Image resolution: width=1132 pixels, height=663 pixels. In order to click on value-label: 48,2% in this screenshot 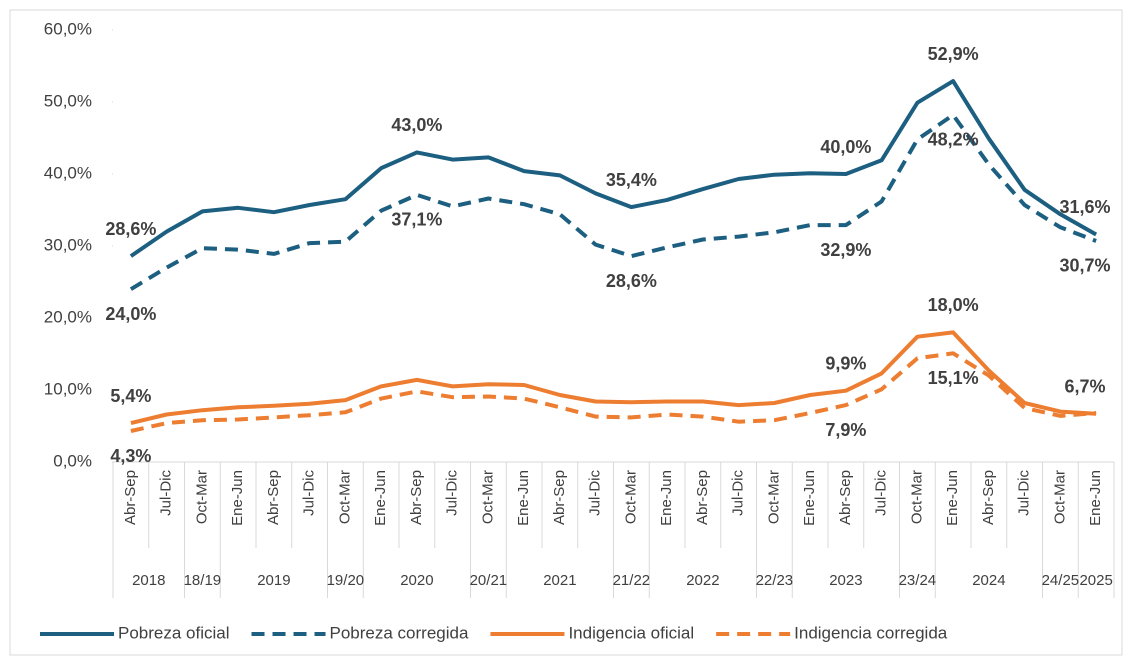, I will do `click(953, 140)`.